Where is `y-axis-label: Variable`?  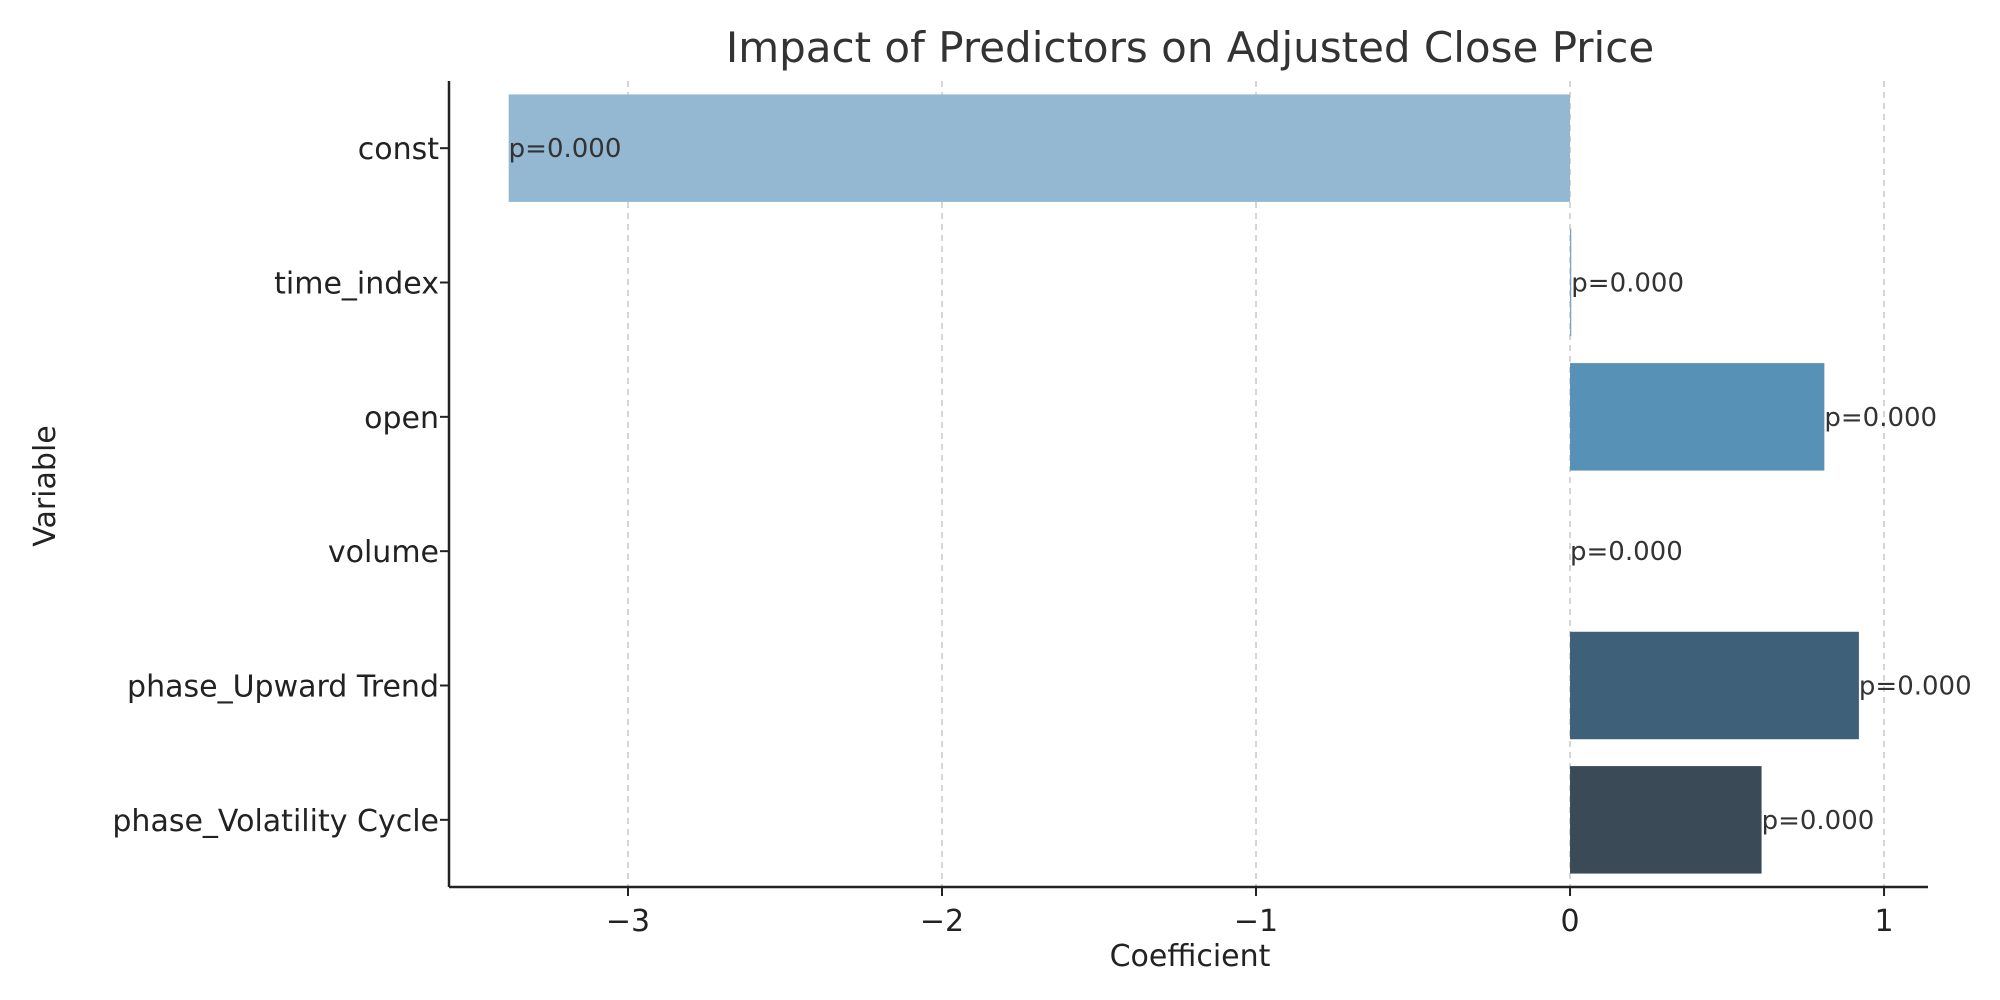
y-axis-label: Variable is located at coordinates (45, 485).